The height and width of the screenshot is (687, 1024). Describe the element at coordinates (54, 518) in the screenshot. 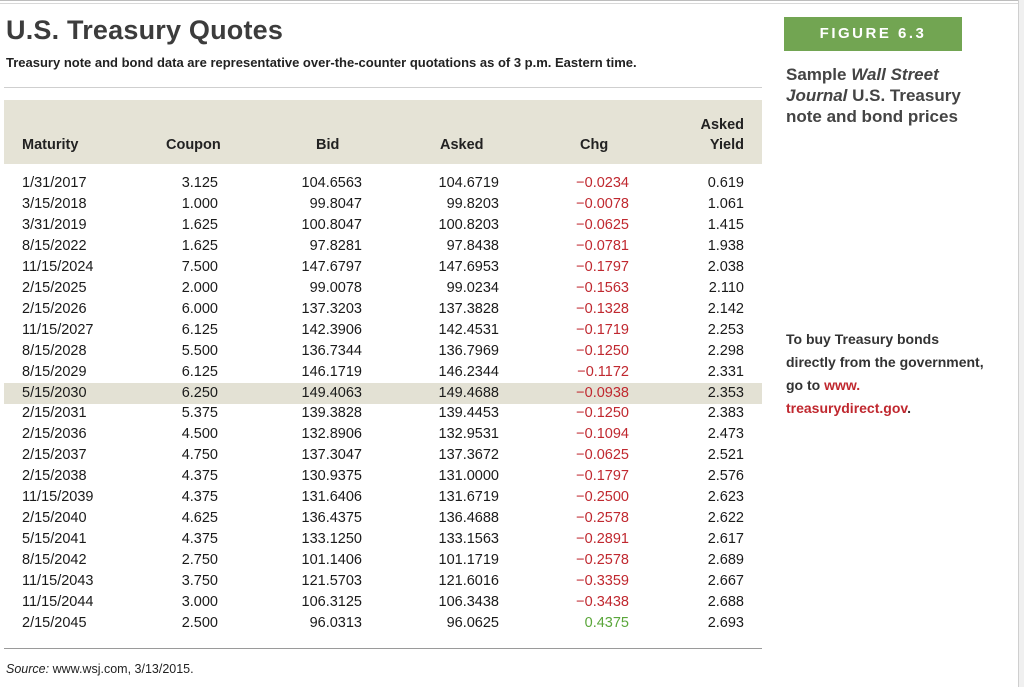

I see `cell-maturity: 2/15/2040` at that location.